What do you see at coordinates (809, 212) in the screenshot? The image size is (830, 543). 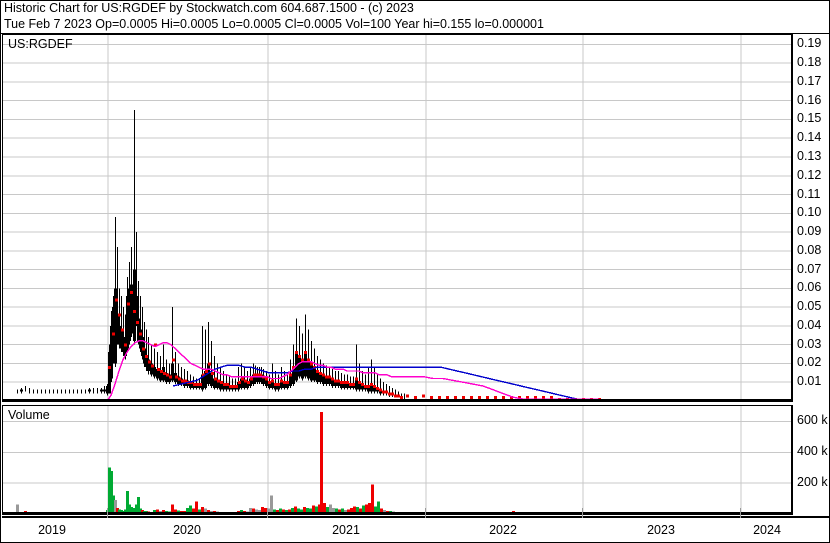 I see `price-axis-tick: 0.10` at bounding box center [809, 212].